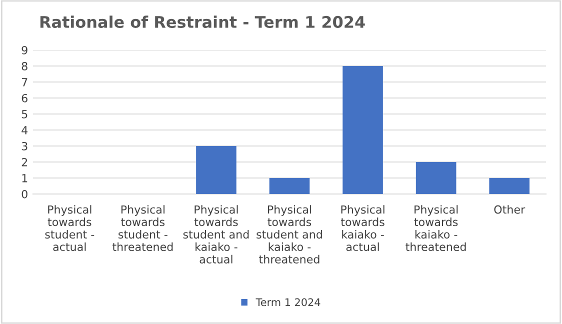 The width and height of the screenshot is (562, 324). I want to click on y-tick-label: 4, so click(25, 130).